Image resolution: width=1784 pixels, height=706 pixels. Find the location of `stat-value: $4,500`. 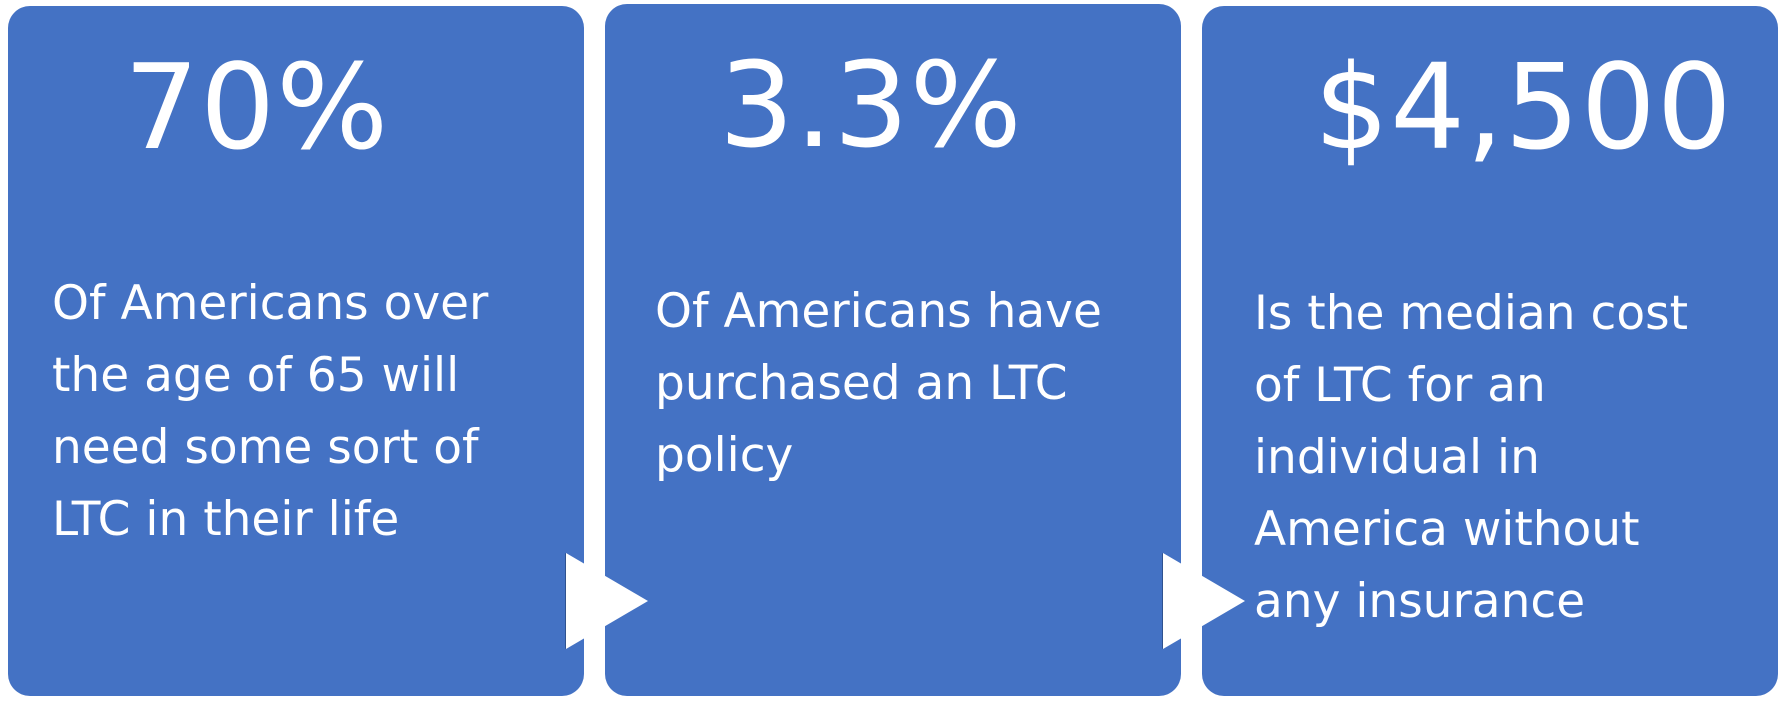

stat-value: $4,500 is located at coordinates (1523, 107).